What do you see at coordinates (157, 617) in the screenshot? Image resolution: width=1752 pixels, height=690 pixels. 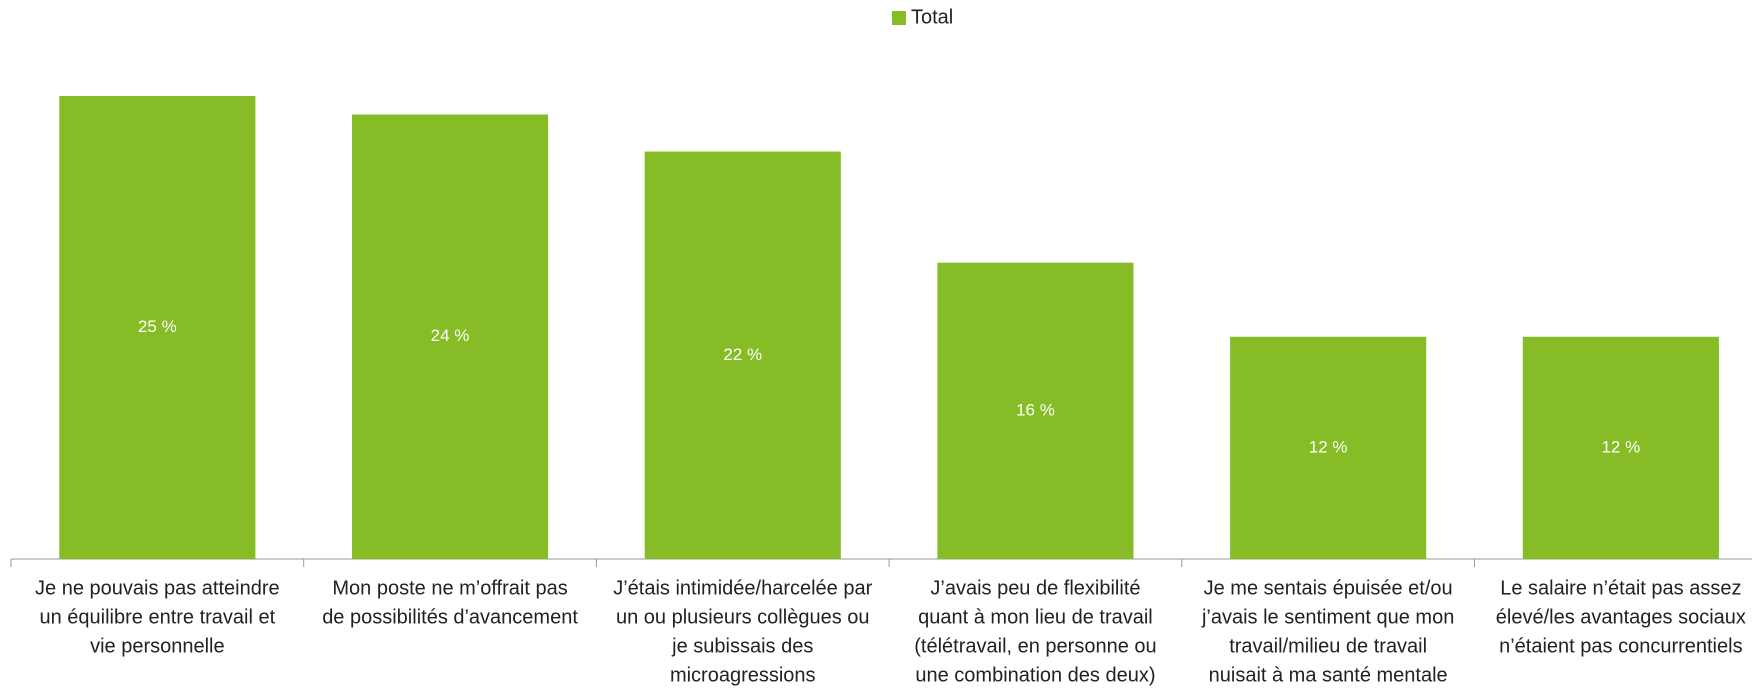 I see `x-tick-label: un équilibre entre travail et` at bounding box center [157, 617].